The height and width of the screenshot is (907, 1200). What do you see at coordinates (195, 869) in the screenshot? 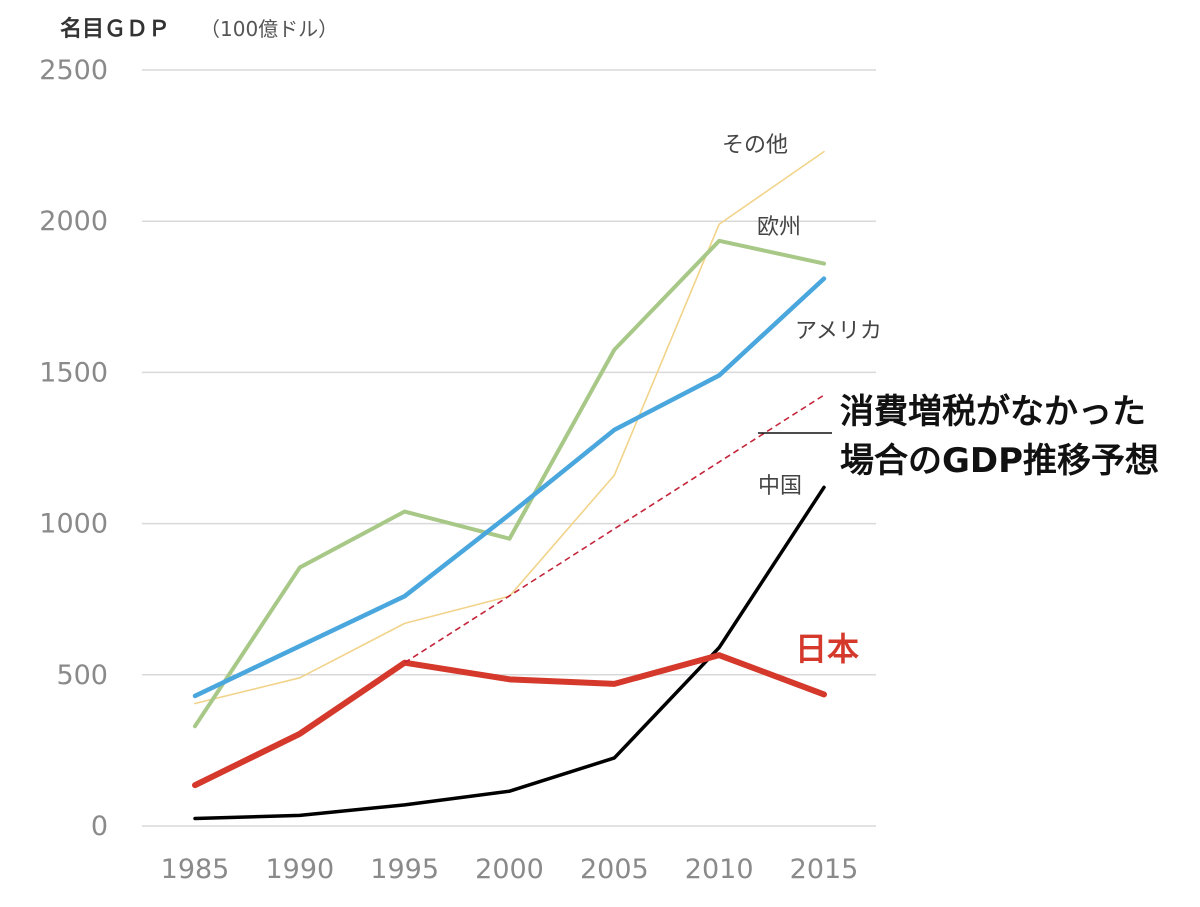
I see `x-tick-label: 1985` at bounding box center [195, 869].